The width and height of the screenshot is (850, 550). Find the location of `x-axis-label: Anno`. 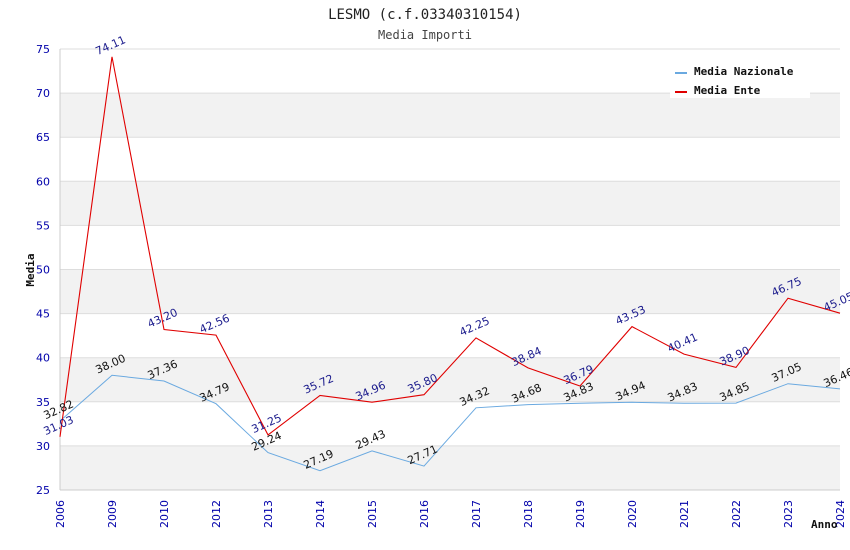

x-axis-label: Anno is located at coordinates (824, 524).